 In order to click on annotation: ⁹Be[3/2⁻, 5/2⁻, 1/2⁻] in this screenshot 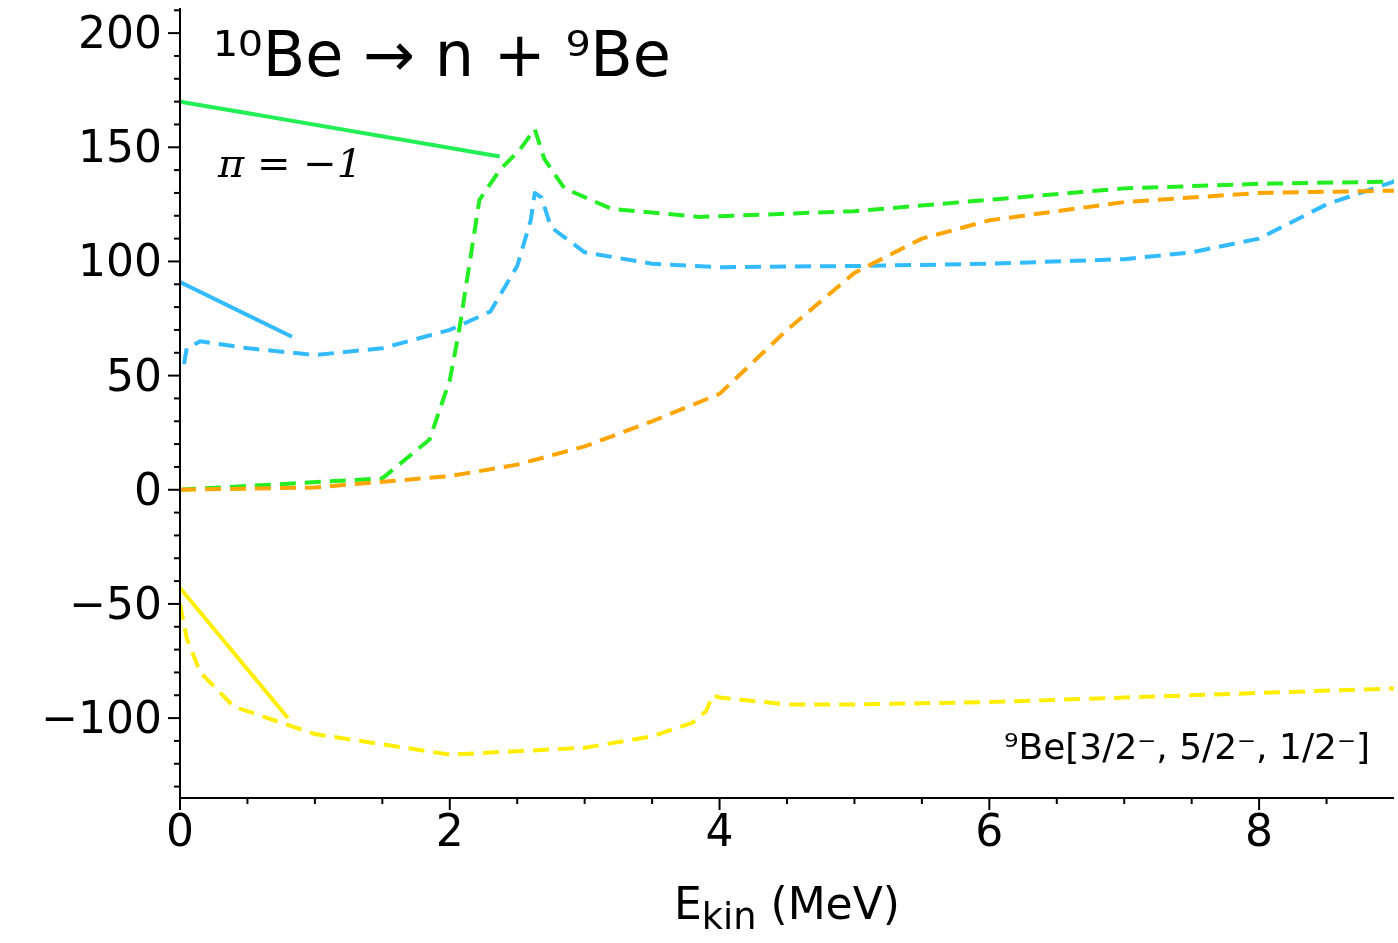, I will do `click(1187, 746)`.